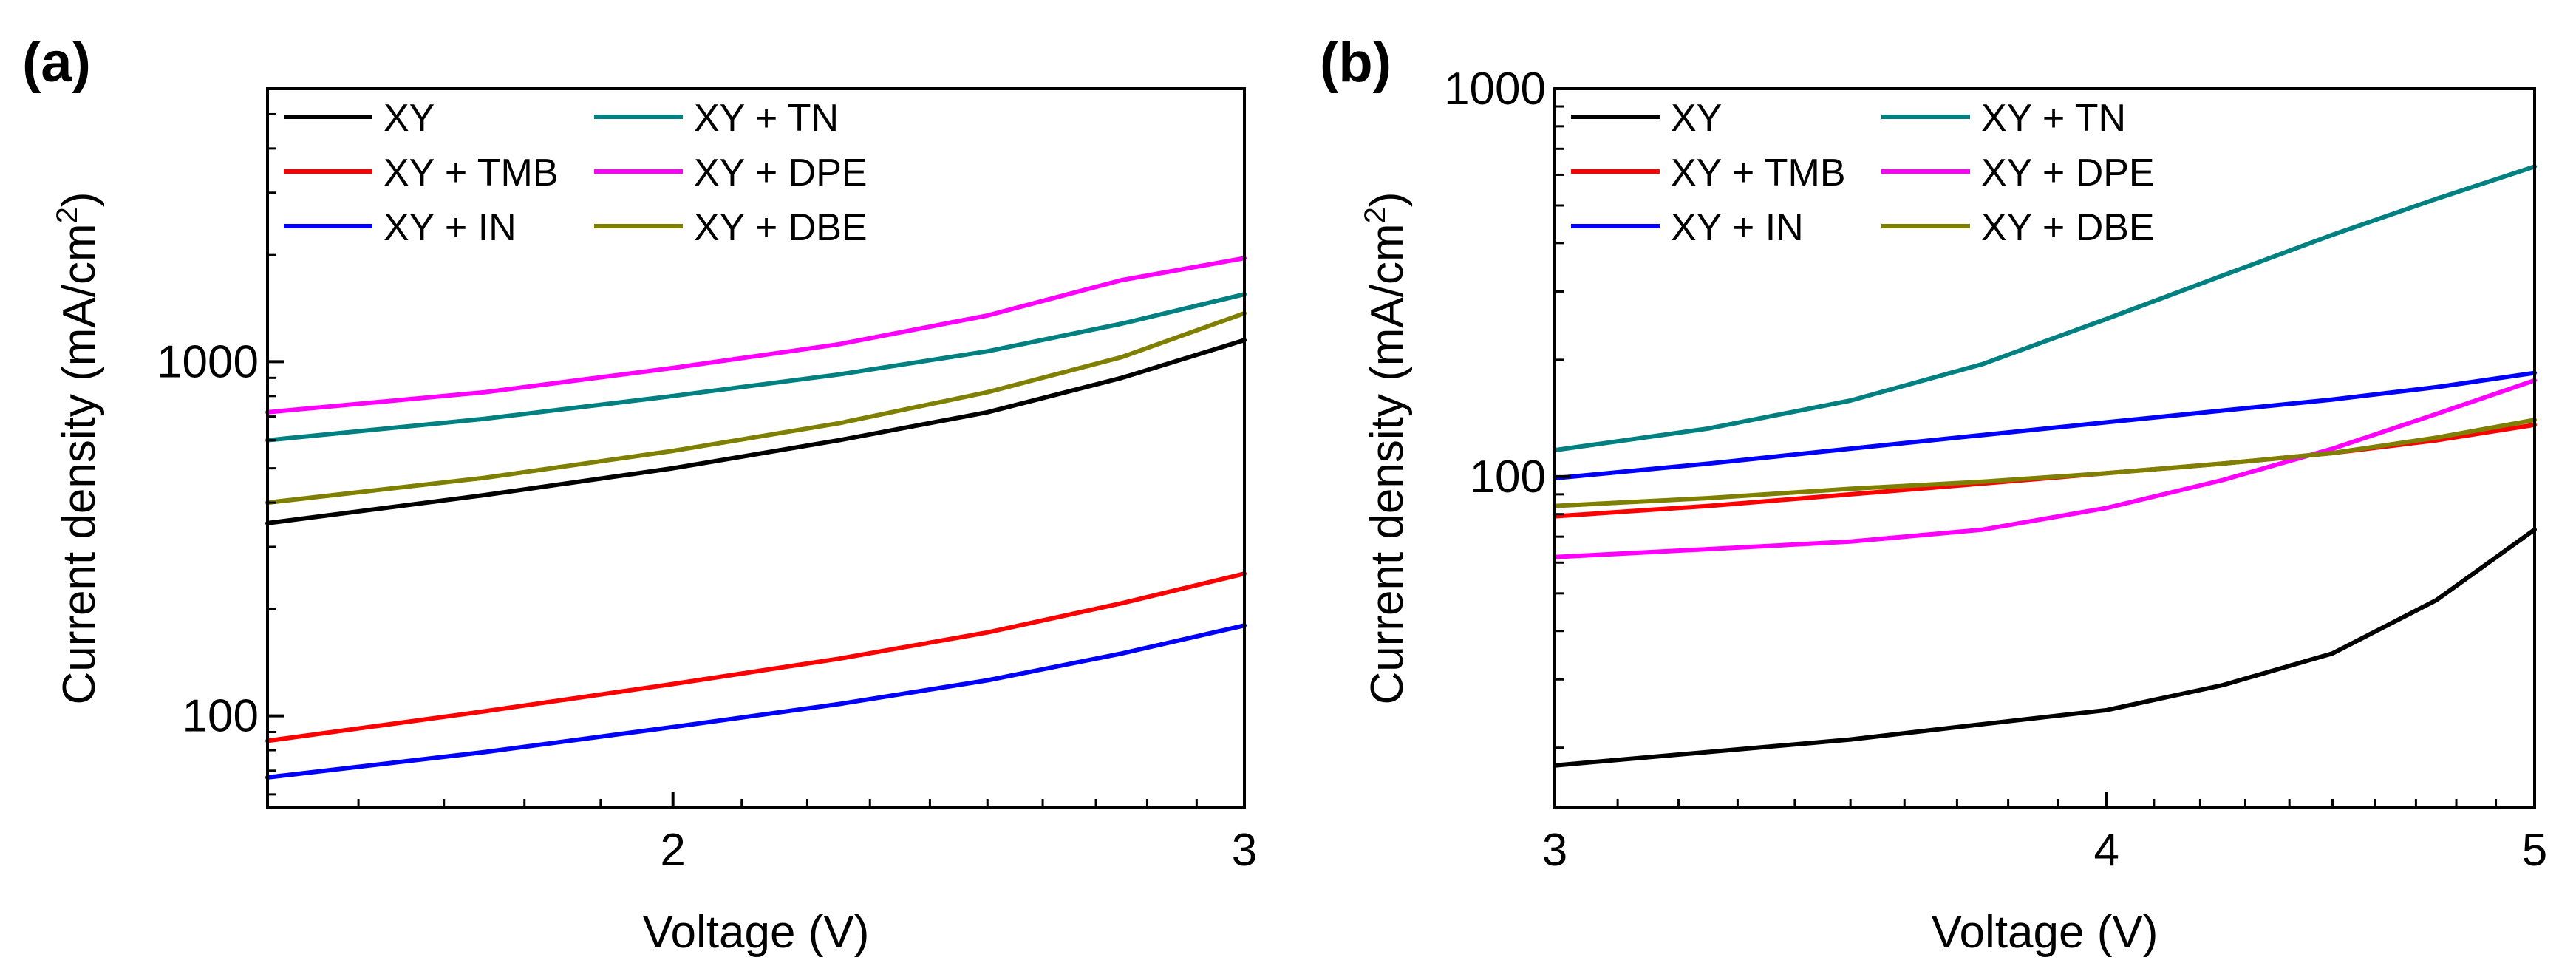 The width and height of the screenshot is (2576, 980). What do you see at coordinates (2534, 851) in the screenshot?
I see `x-tick-label: 5` at bounding box center [2534, 851].